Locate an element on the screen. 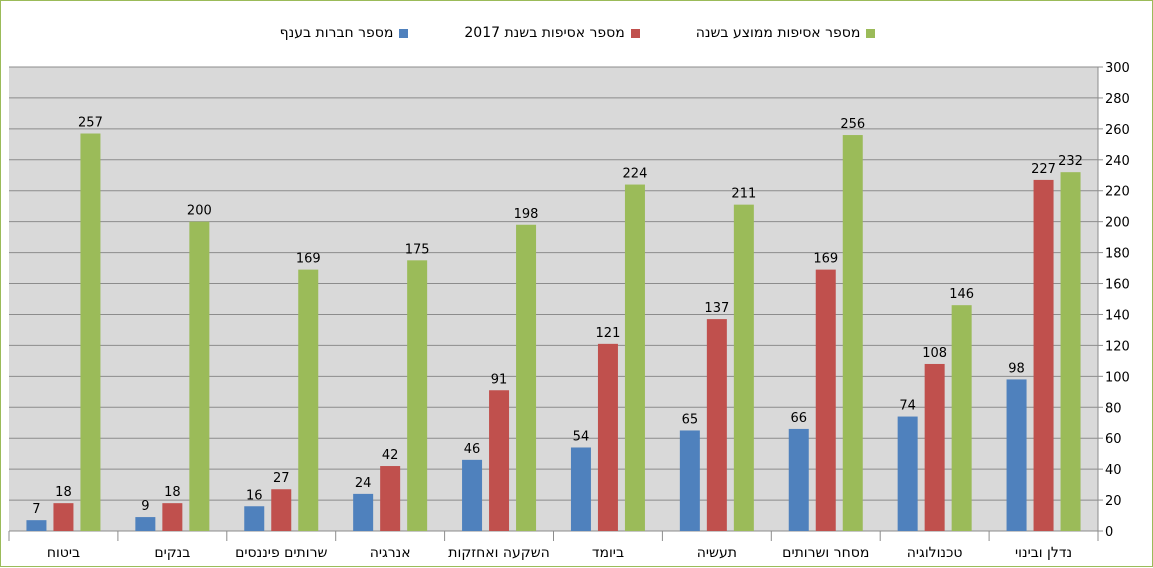 Image resolution: width=1153 pixels, height=568 pixels. x-category-label: השקעה ואחזקות is located at coordinates (498, 553).